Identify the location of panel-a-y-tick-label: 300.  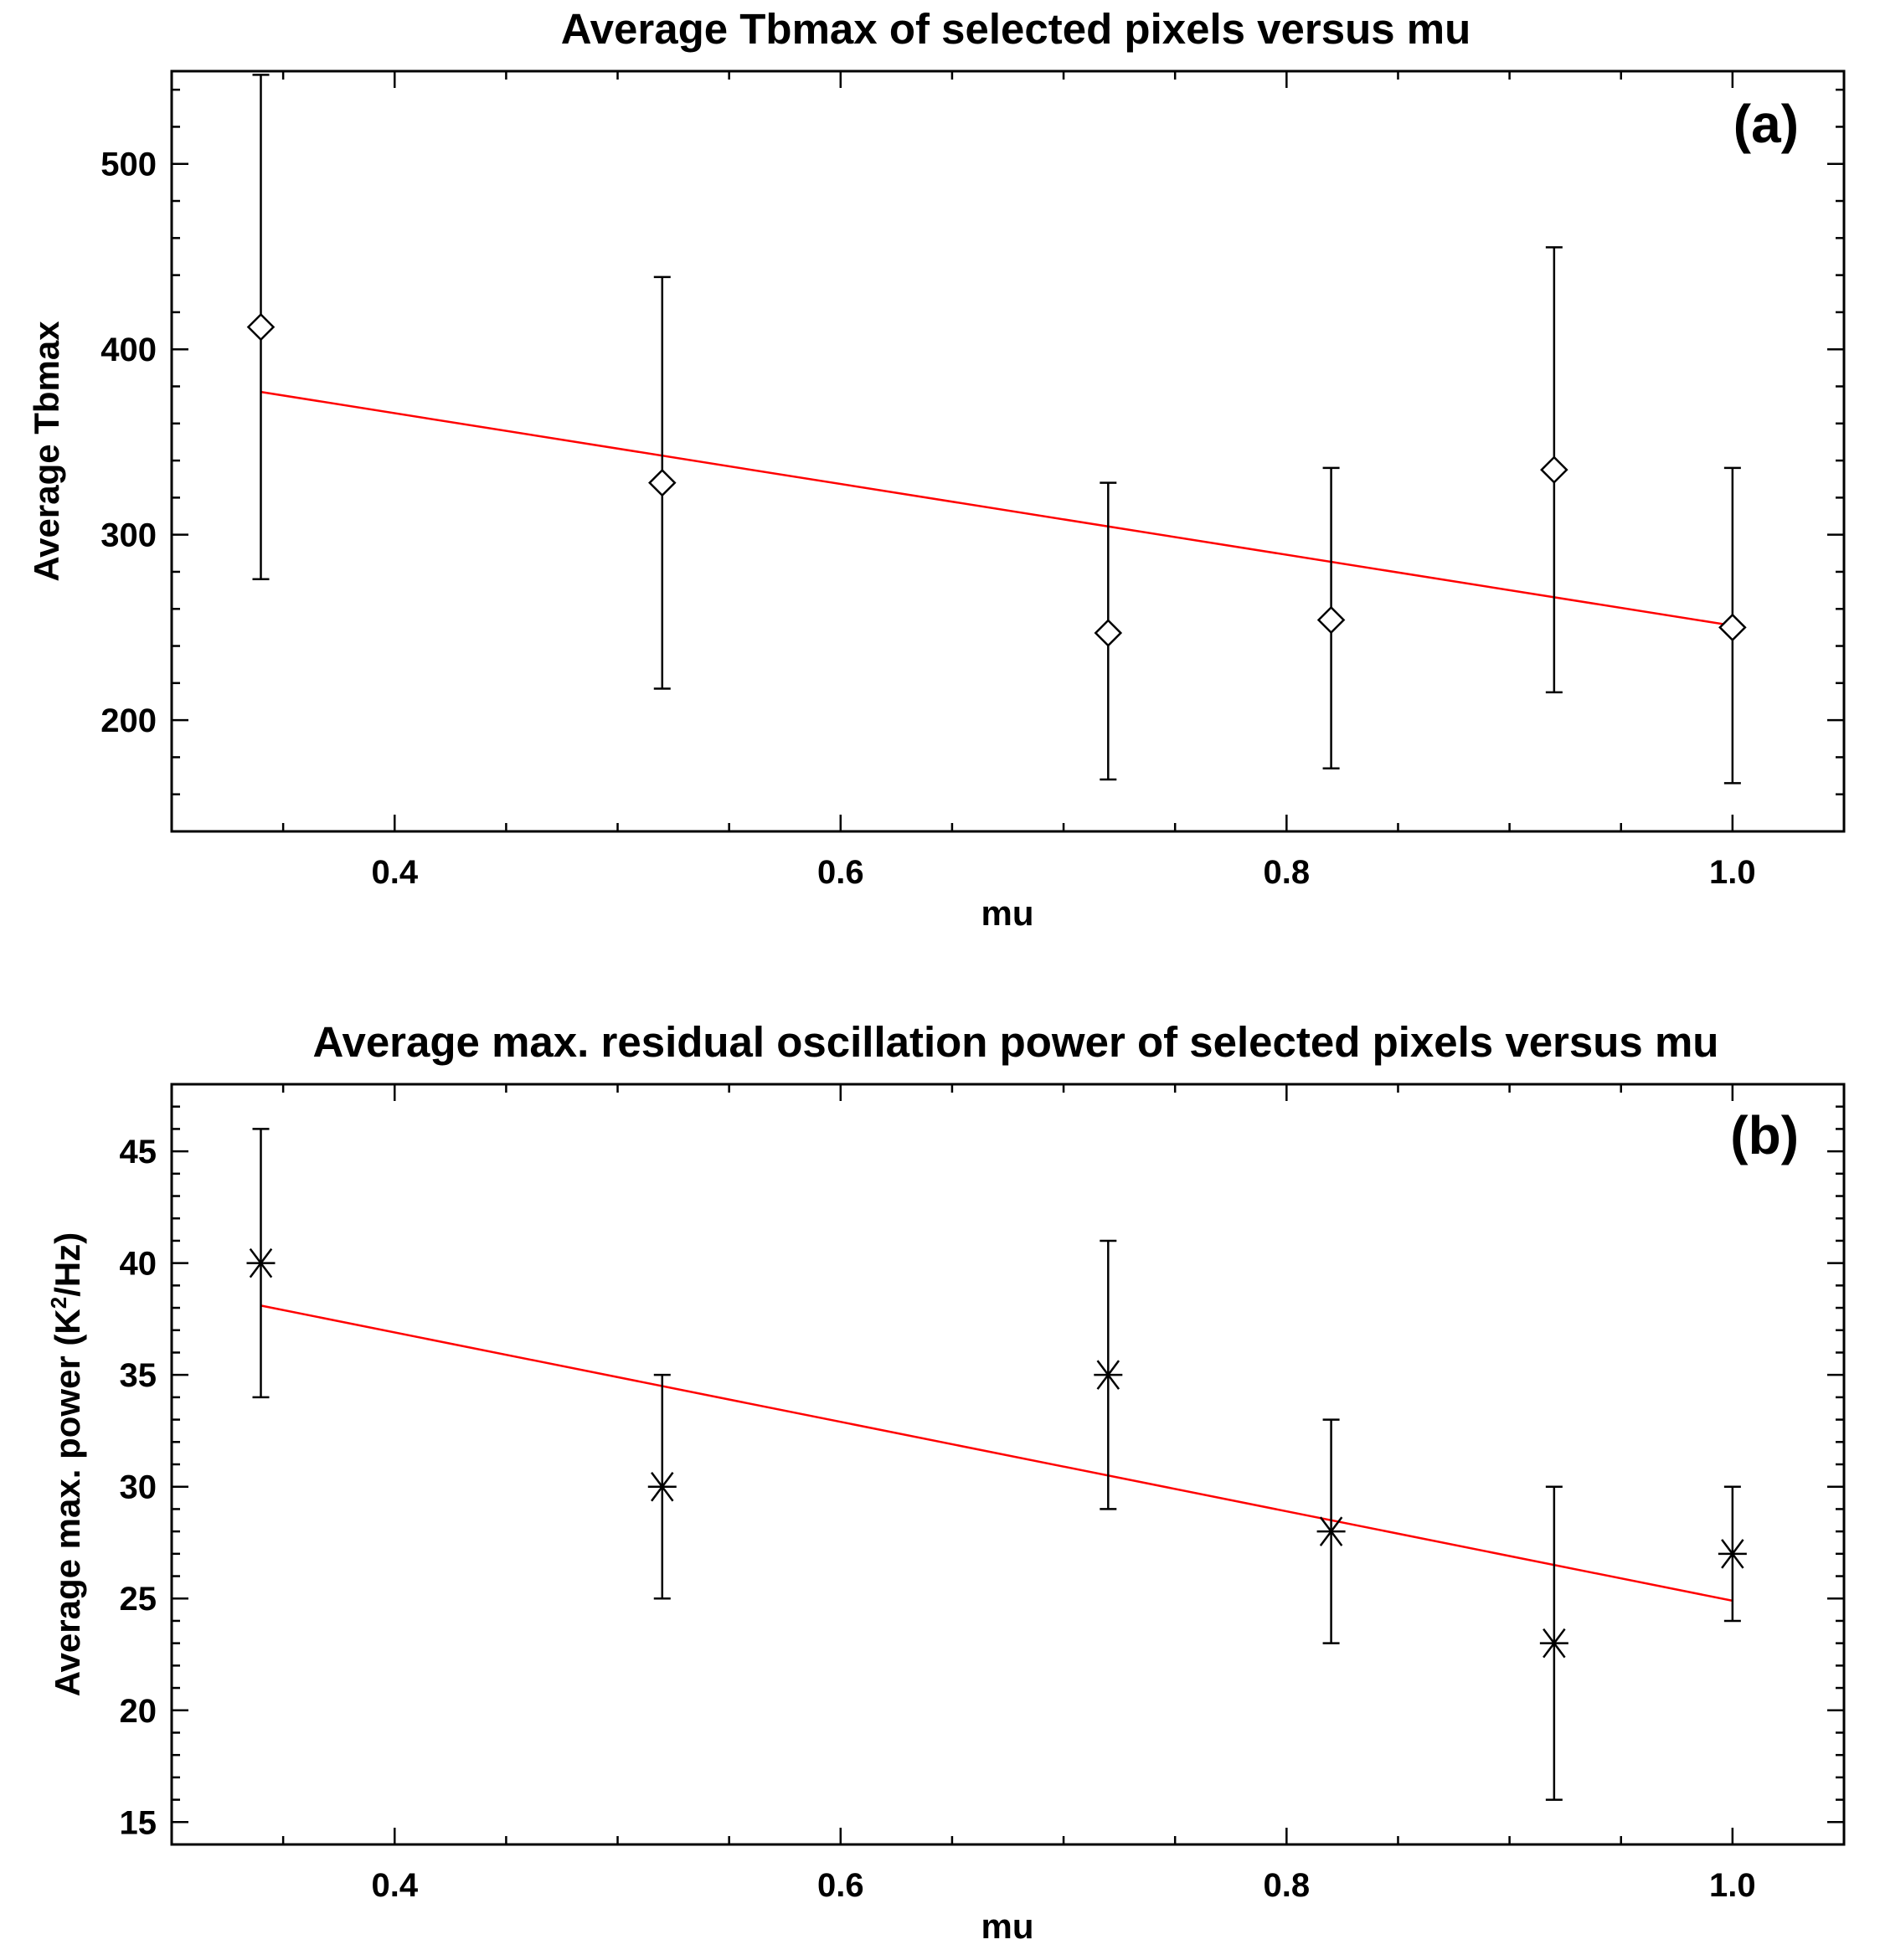
(128, 535).